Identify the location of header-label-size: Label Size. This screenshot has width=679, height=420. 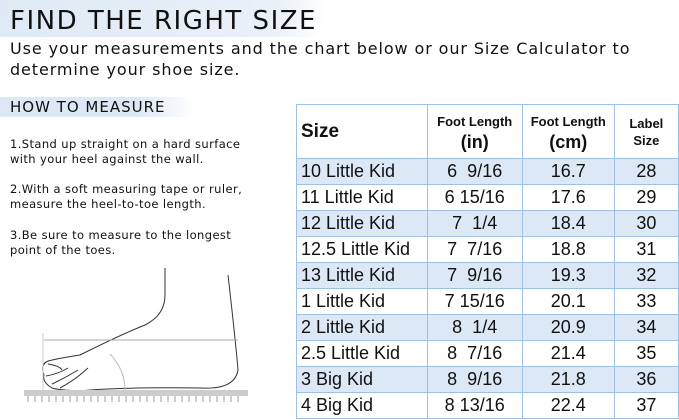
(646, 131).